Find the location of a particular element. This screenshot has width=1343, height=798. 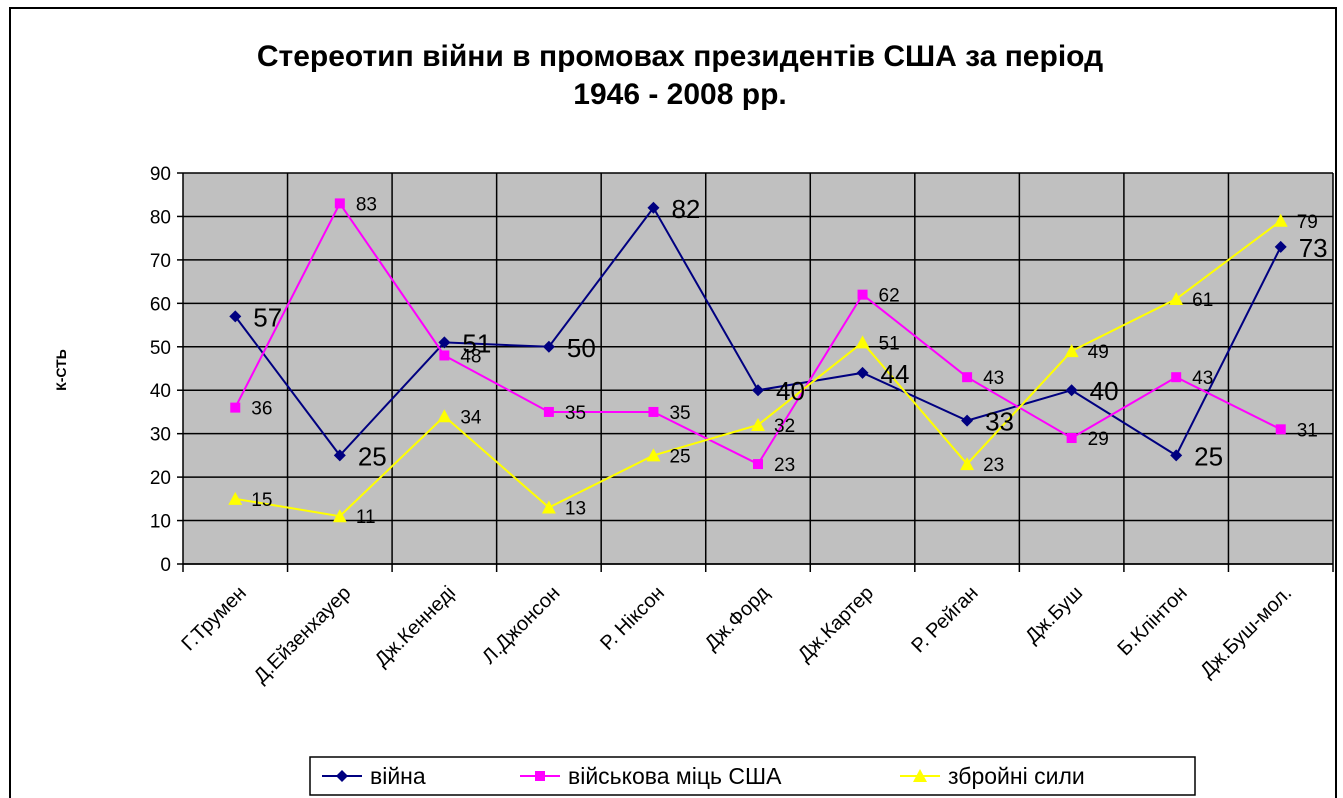

data-label: 29 is located at coordinates (1098, 439).